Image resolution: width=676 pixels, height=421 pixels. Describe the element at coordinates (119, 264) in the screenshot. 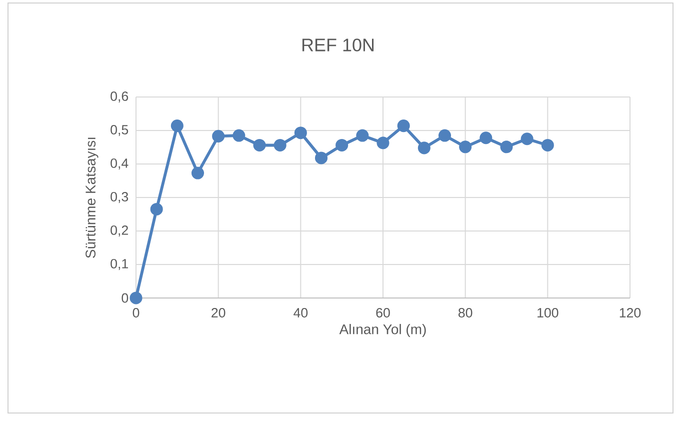

I see `y-tick-label: 0,1` at that location.